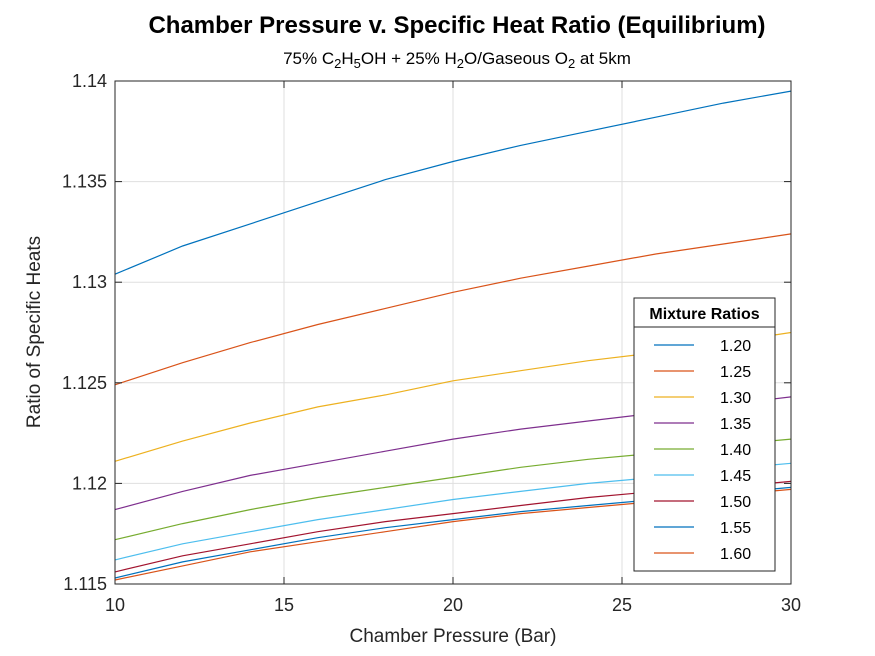 This screenshot has width=875, height=656. I want to click on legend-label: 1.60, so click(735, 554).